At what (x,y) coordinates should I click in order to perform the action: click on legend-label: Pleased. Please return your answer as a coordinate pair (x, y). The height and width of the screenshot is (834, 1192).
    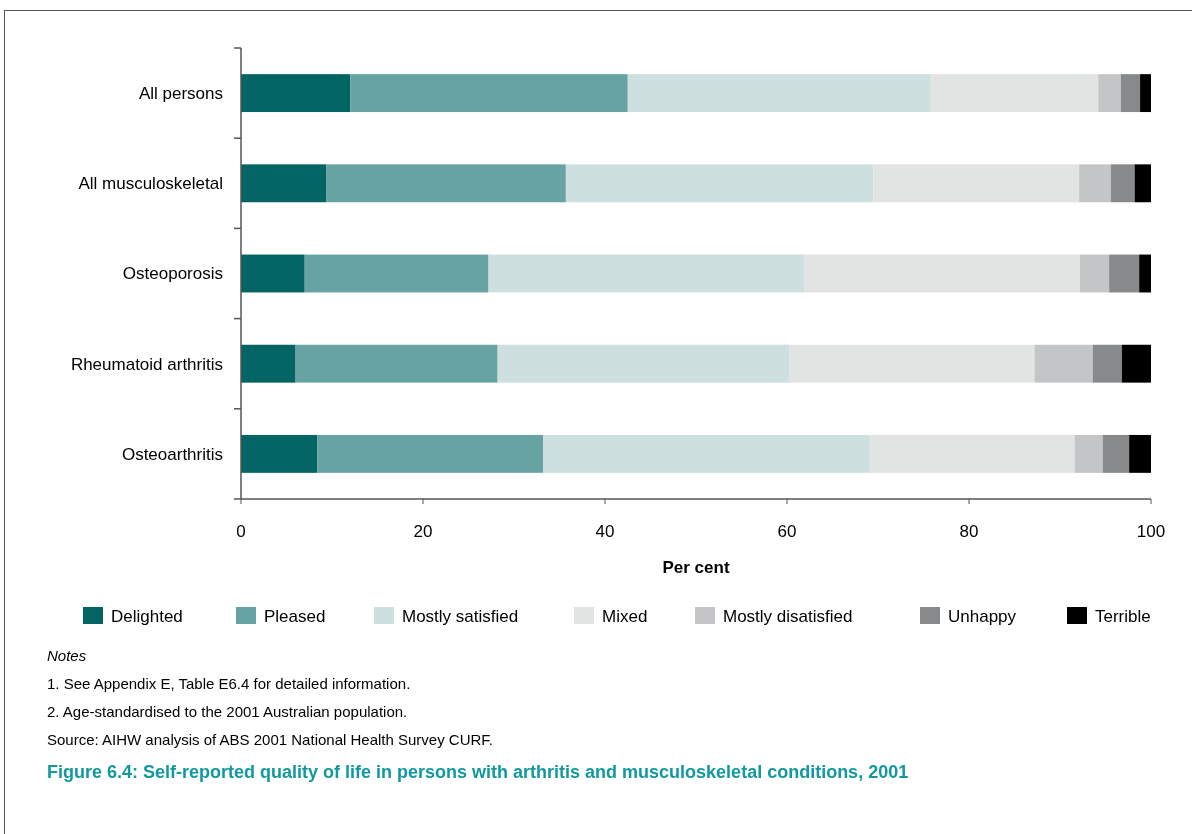
    Looking at the image, I should click on (295, 616).